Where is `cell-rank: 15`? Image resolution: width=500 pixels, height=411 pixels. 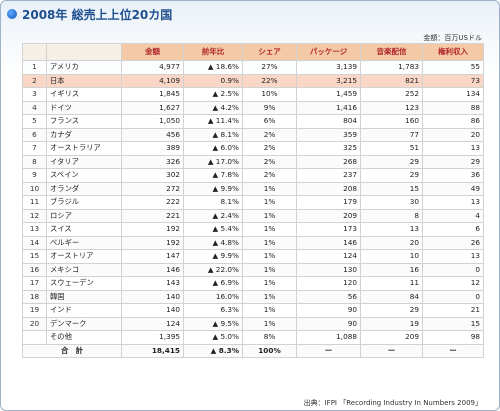 cell-rank: 15 is located at coordinates (34, 256).